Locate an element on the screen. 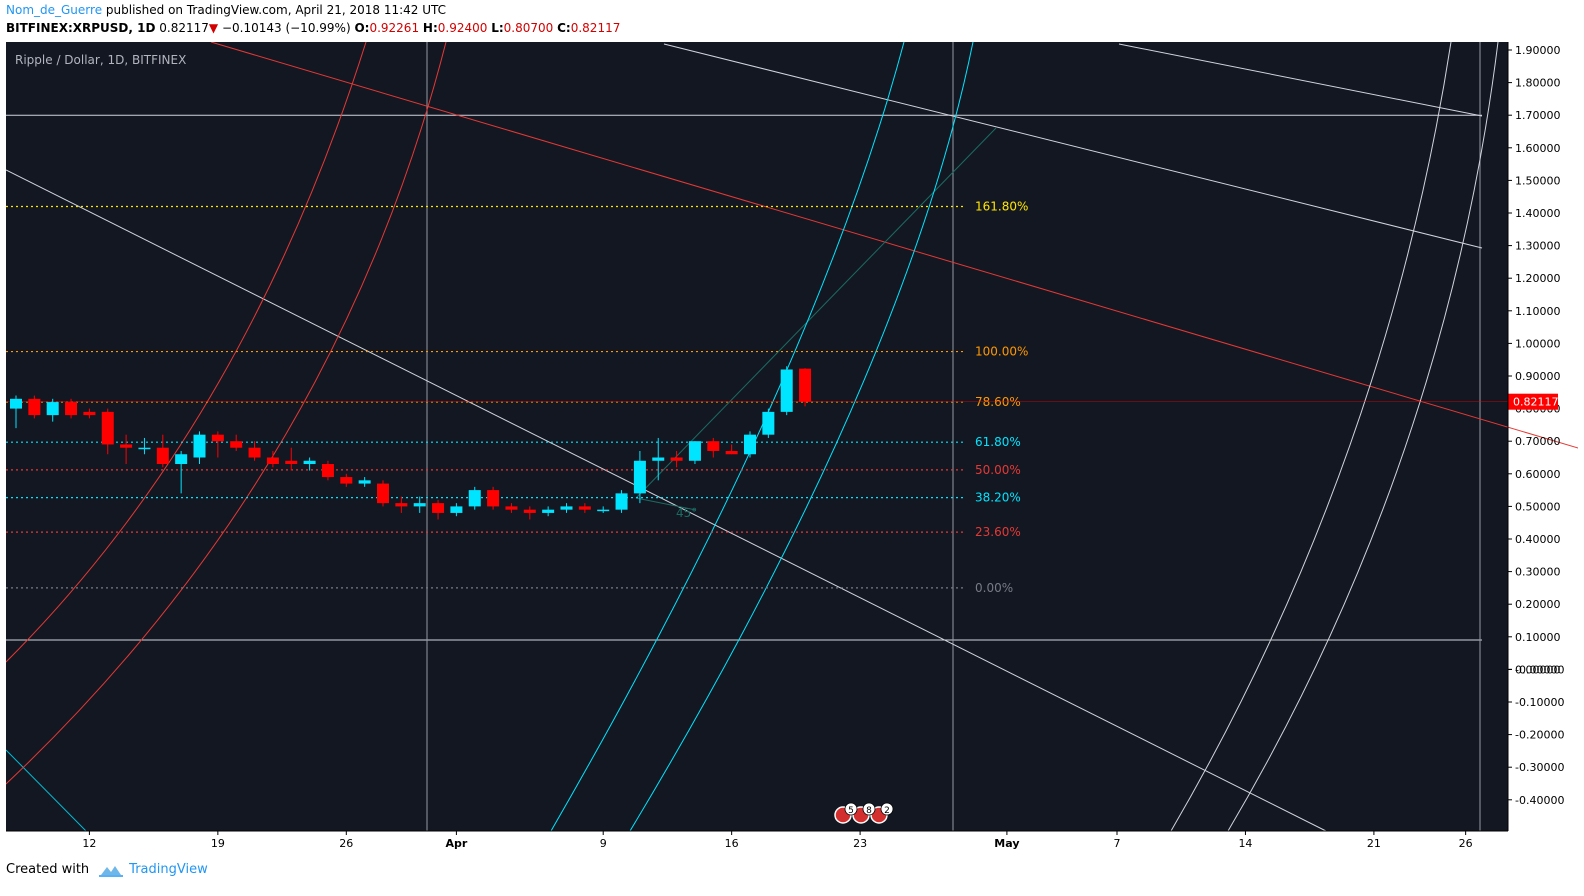 The height and width of the screenshot is (896, 1584). fib-level-label: 161.80% is located at coordinates (1001, 206).